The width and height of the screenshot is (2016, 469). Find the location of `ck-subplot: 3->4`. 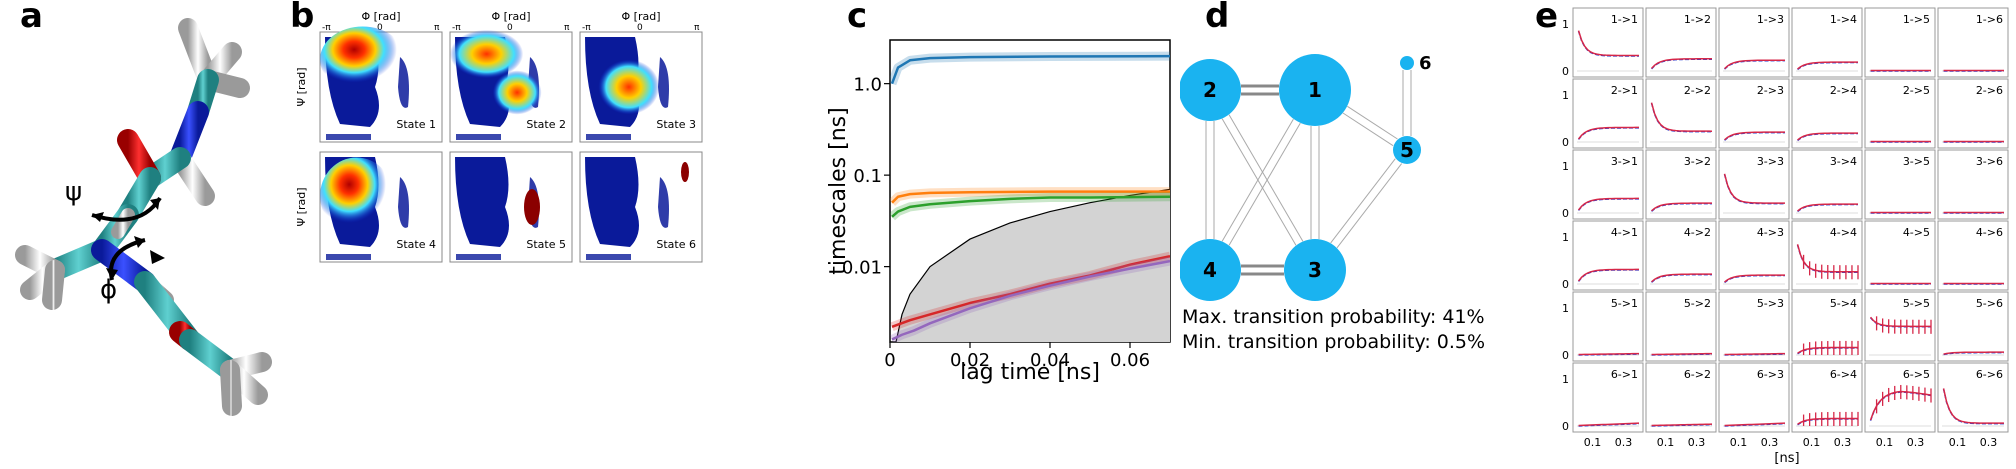

ck-subplot: 3->4 is located at coordinates (1827, 184).